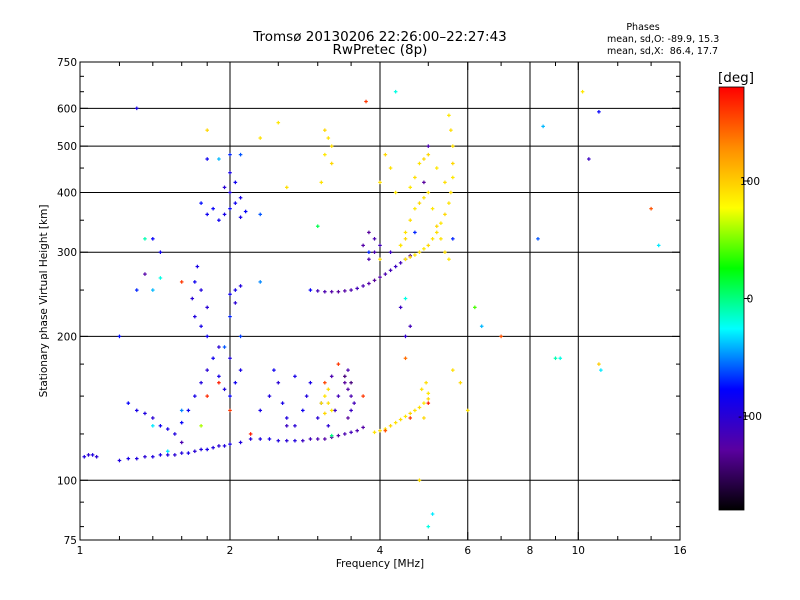 The image size is (800, 600). I want to click on x-tick-label: 16, so click(680, 551).